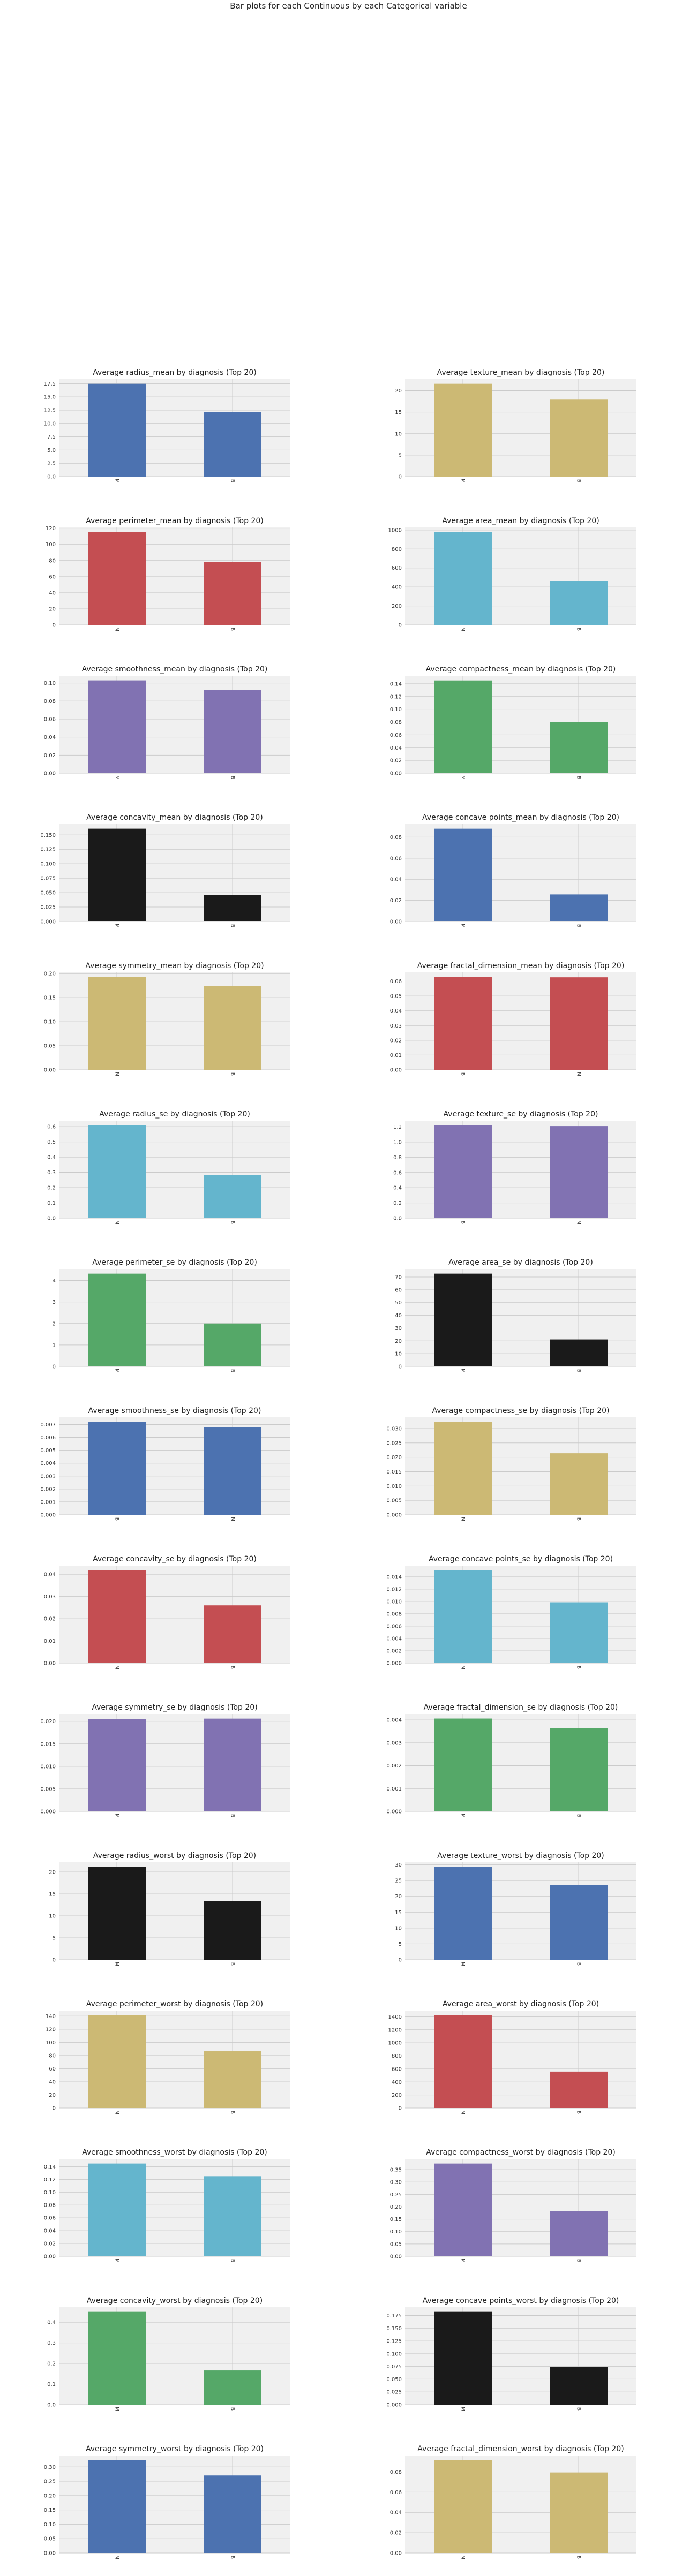 The image size is (697, 2576). What do you see at coordinates (51, 529) in the screenshot?
I see `y-tick-label: 120` at bounding box center [51, 529].